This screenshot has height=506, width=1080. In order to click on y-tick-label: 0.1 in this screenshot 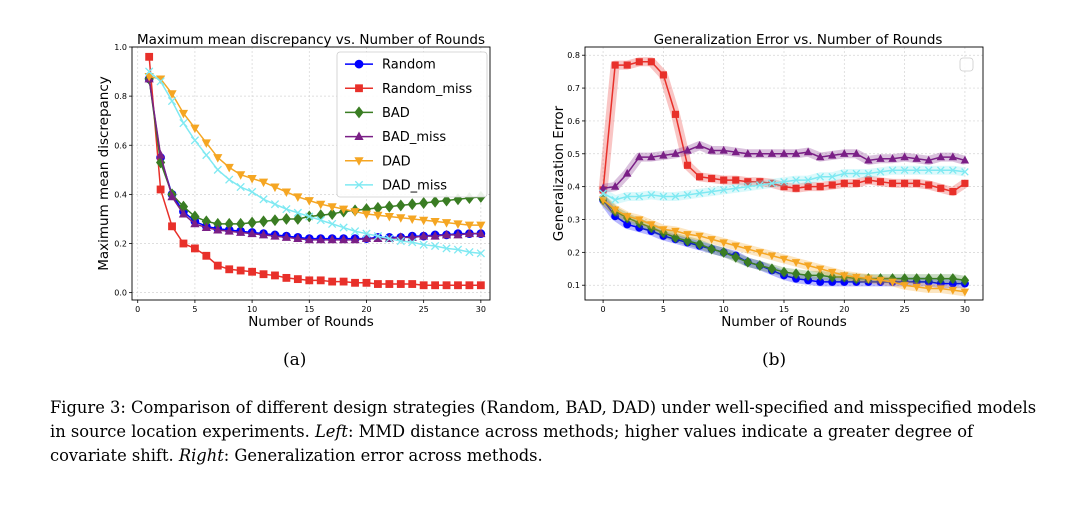, I will do `click(573, 285)`.